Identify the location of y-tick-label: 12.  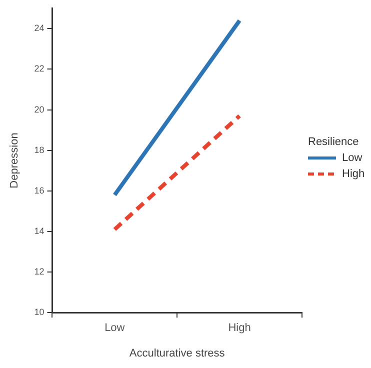
(39, 271).